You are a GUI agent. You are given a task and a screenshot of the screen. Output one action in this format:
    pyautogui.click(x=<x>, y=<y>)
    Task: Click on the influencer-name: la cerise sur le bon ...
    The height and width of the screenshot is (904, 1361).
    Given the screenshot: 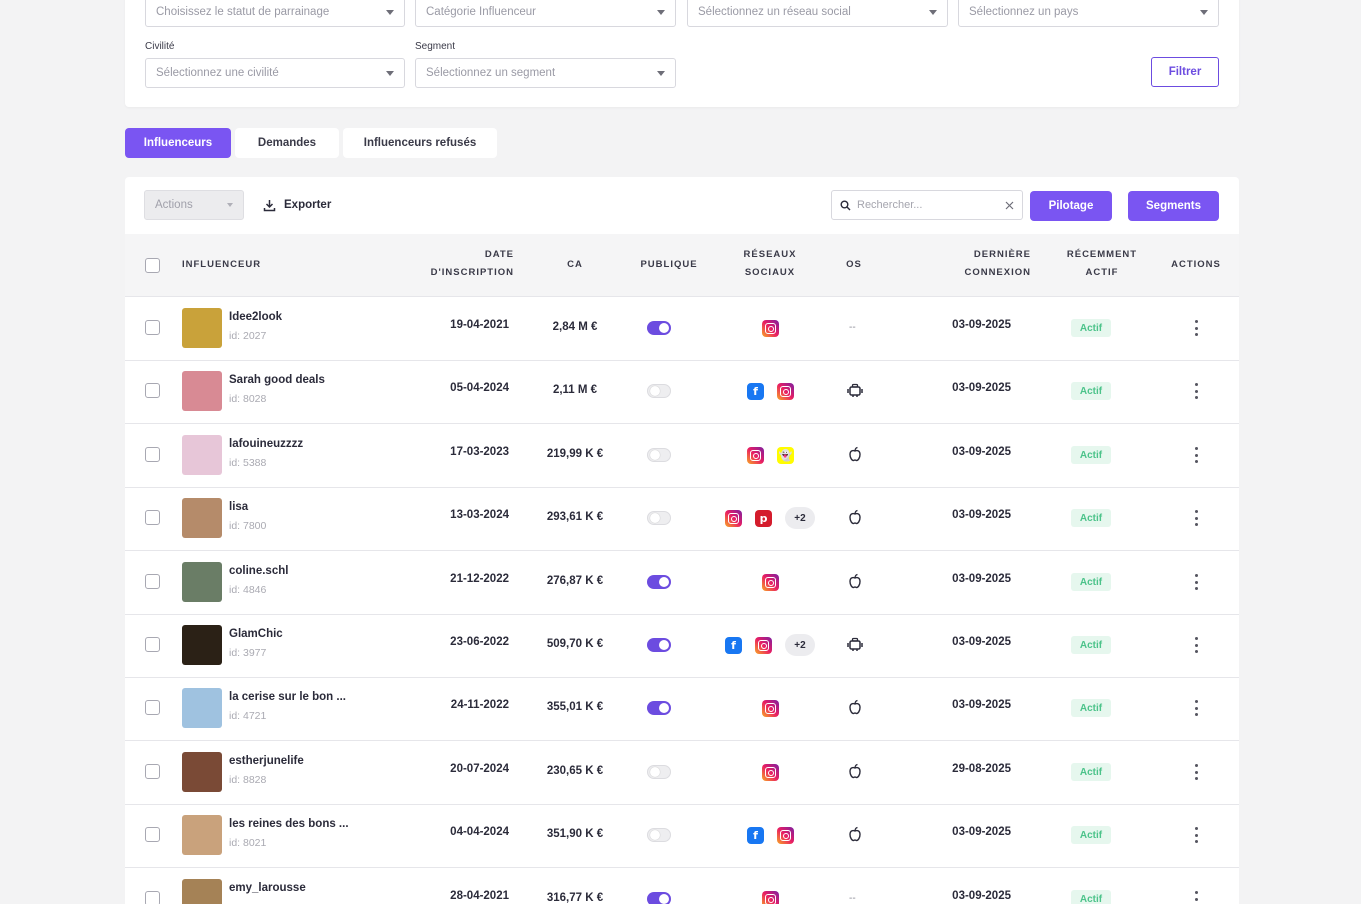 What is the action you would take?
    pyautogui.click(x=287, y=697)
    